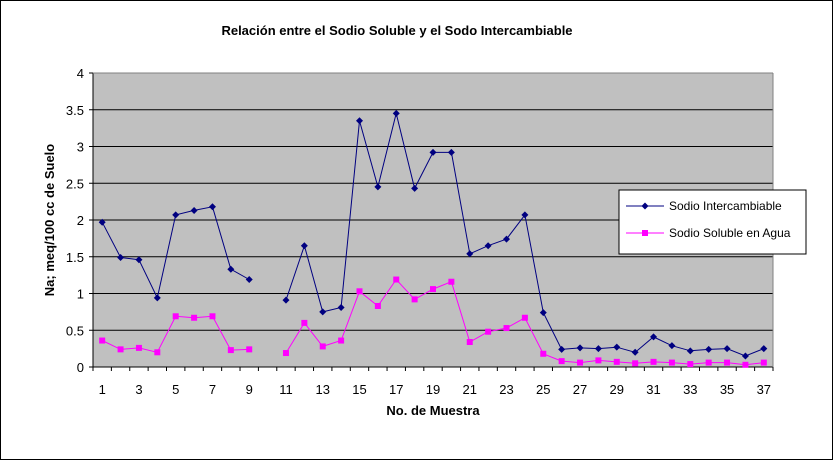 The width and height of the screenshot is (833, 460). I want to click on y-tick-label-4: 2, so click(80, 220).